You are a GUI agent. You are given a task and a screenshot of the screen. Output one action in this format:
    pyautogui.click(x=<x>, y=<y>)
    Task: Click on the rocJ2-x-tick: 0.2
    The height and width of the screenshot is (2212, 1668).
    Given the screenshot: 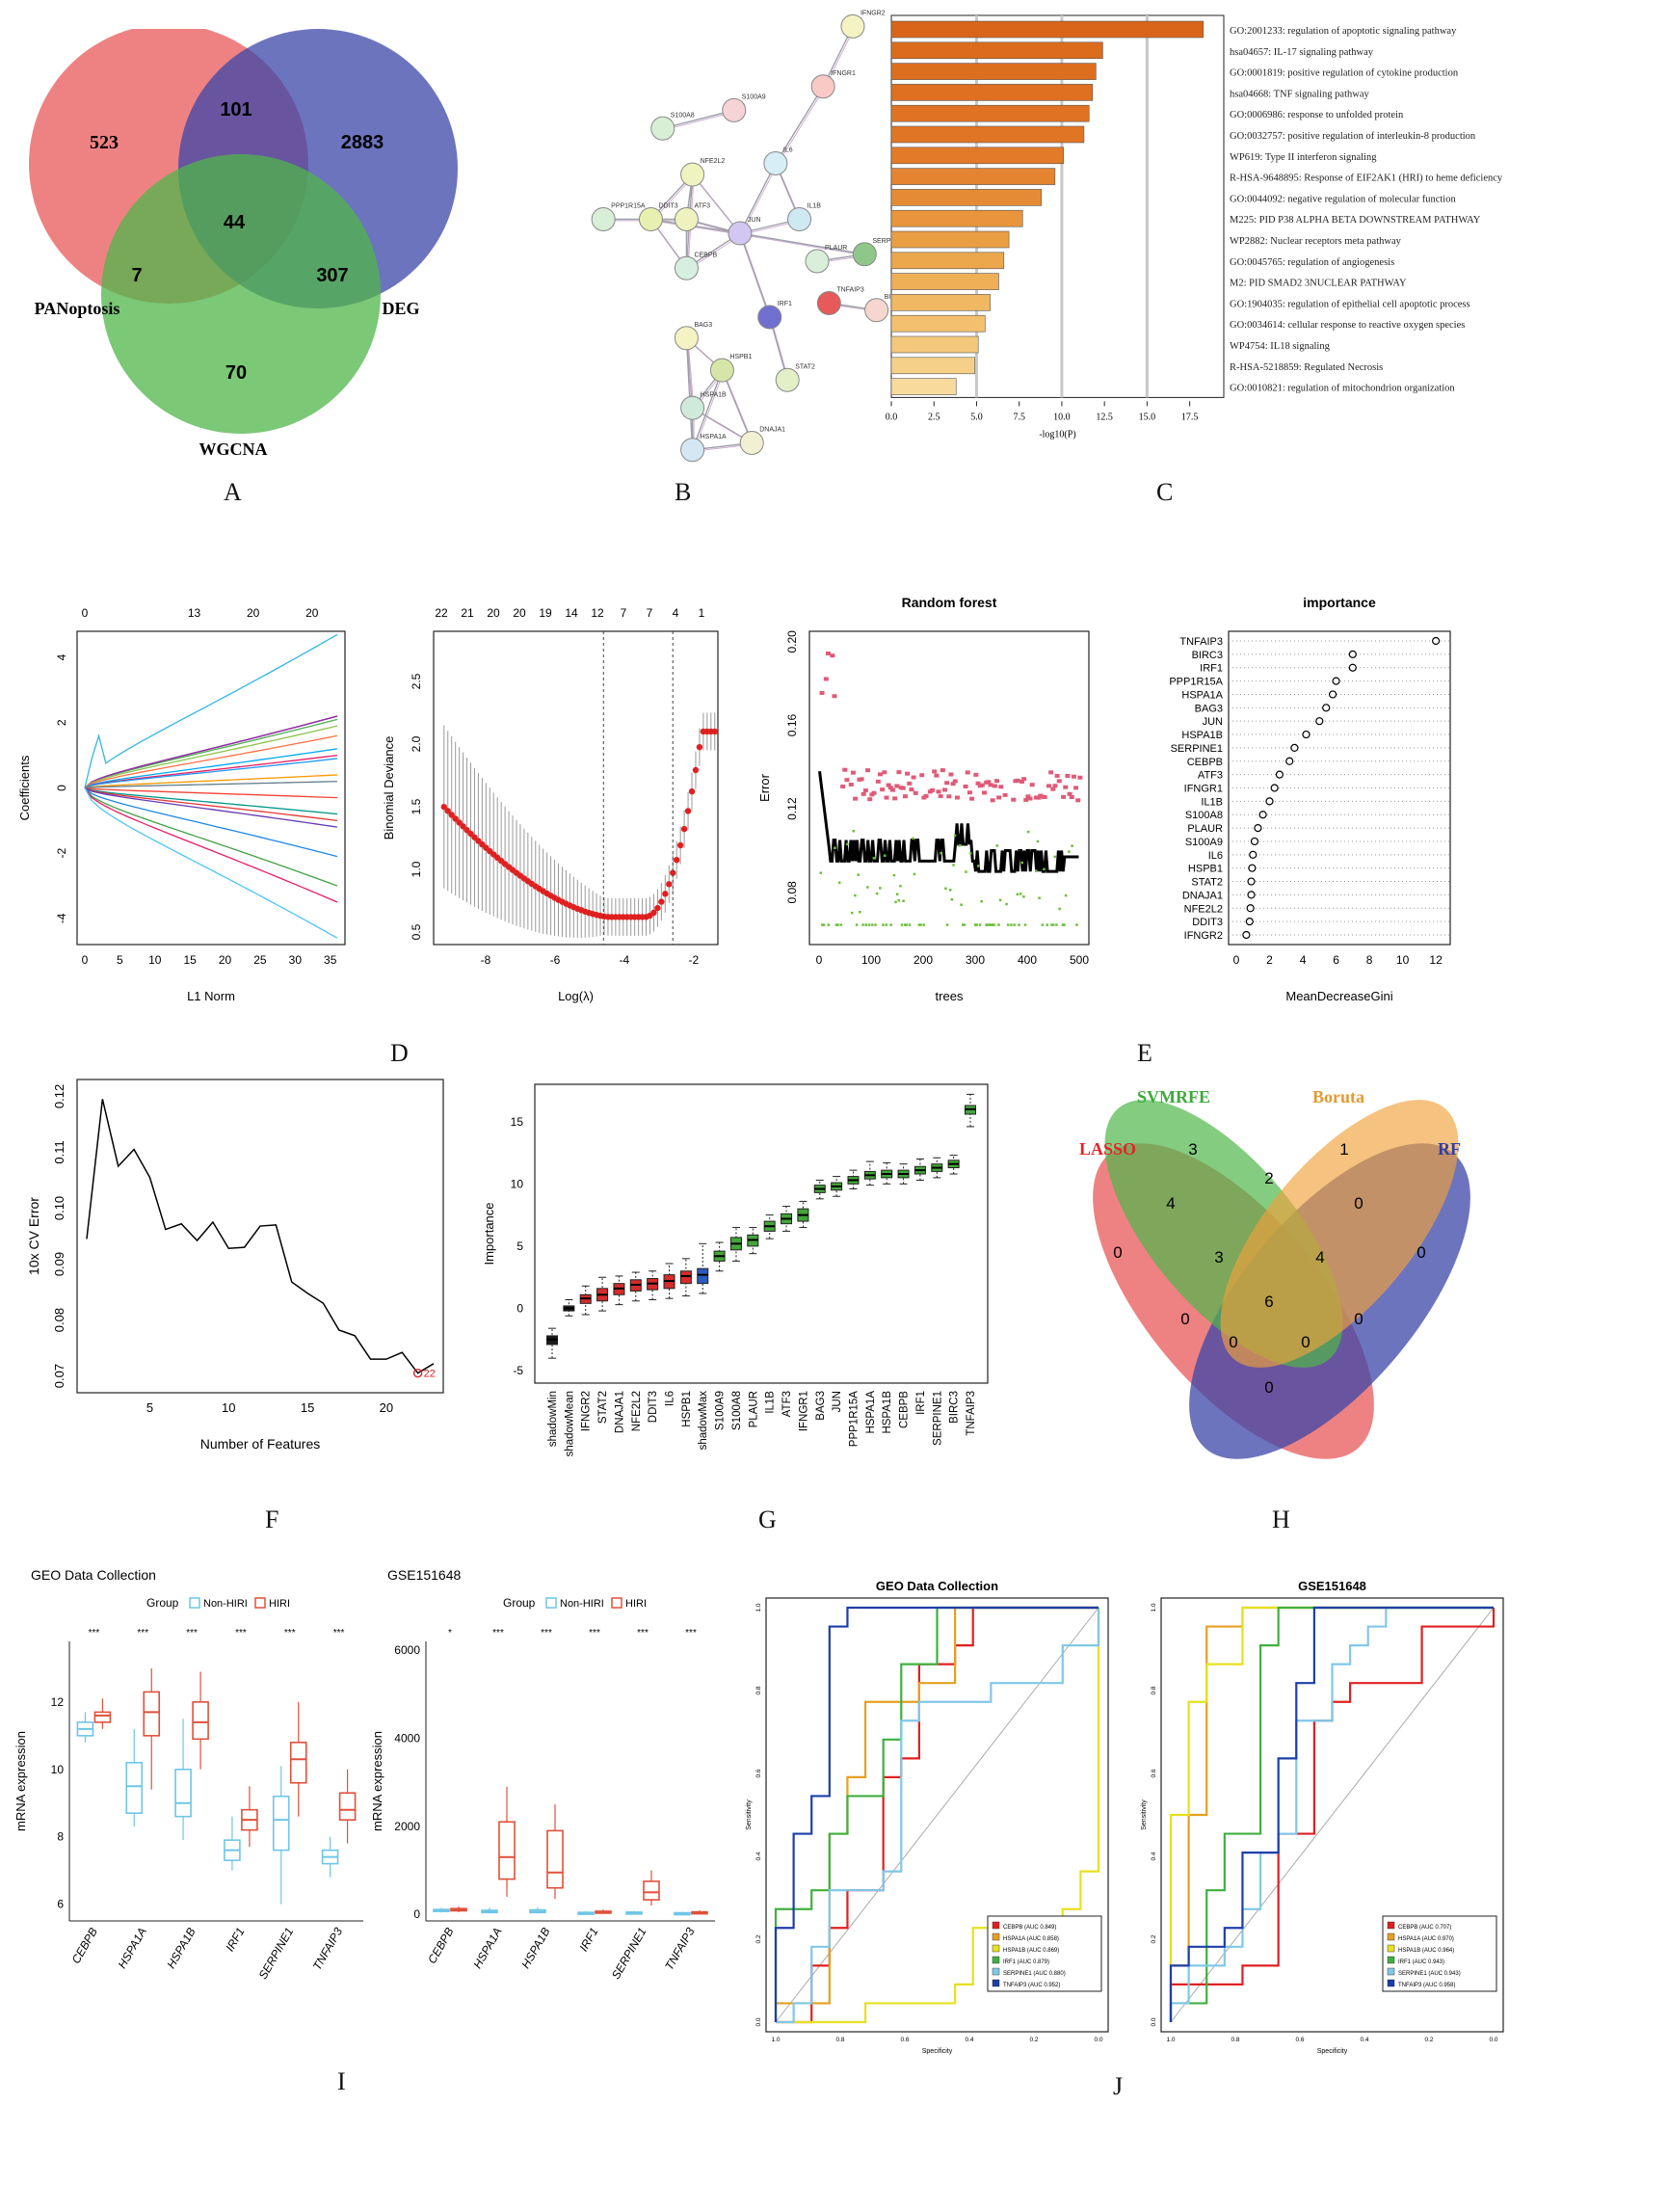 What is the action you would take?
    pyautogui.click(x=1428, y=2040)
    